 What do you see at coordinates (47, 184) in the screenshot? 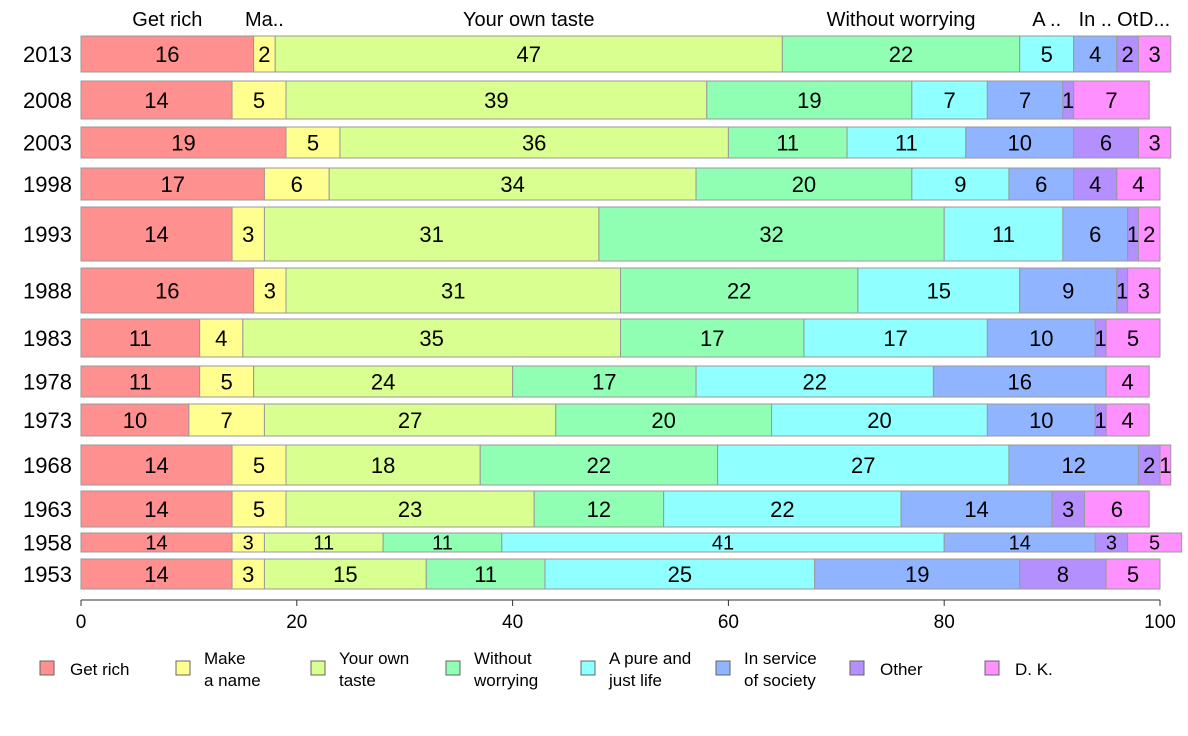
I see `year-label: 1998` at bounding box center [47, 184].